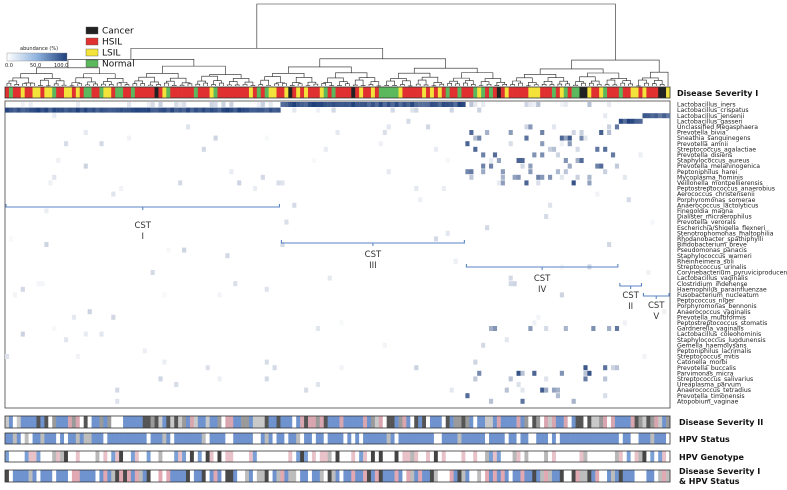  What do you see at coordinates (714, 256) in the screenshot?
I see `taxon-label: Staphylococcus_warneri` at bounding box center [714, 256].